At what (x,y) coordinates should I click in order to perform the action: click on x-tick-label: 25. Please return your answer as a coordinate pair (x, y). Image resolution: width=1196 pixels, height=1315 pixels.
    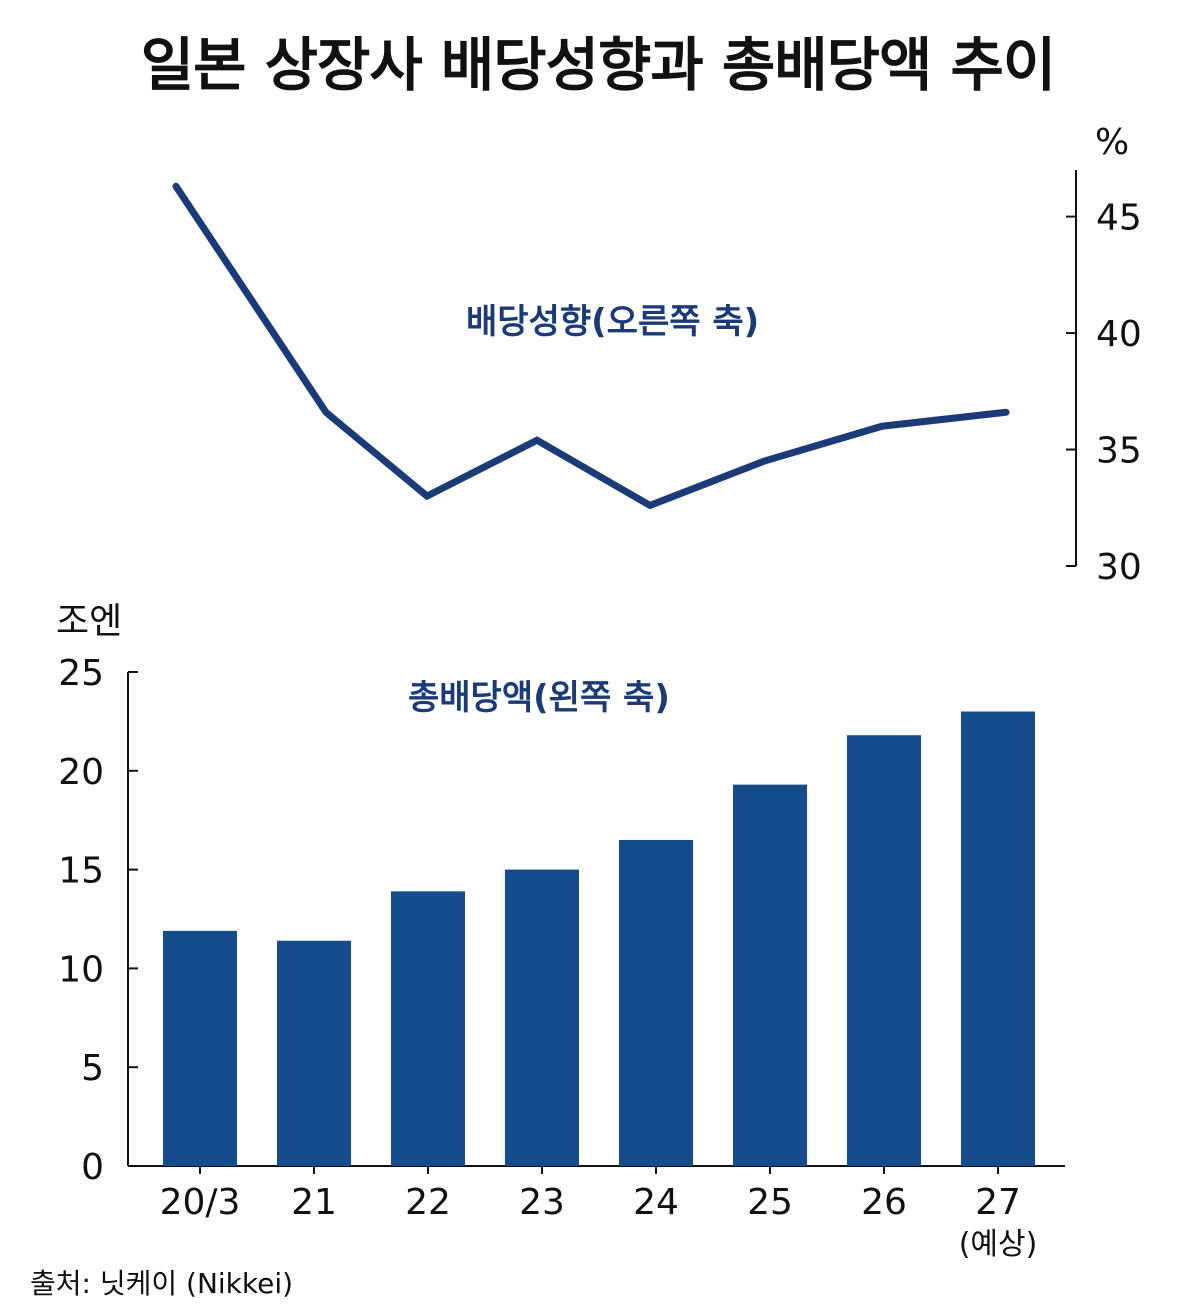
    Looking at the image, I should click on (770, 1202).